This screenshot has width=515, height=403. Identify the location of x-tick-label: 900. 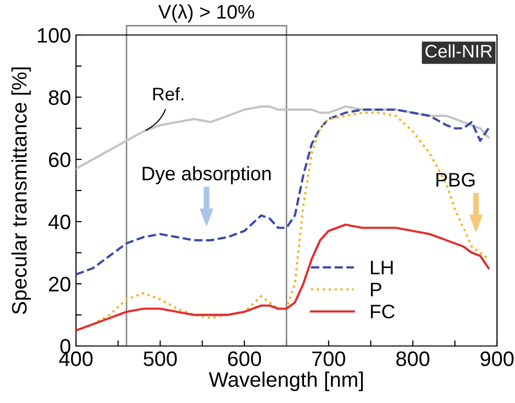
(497, 358).